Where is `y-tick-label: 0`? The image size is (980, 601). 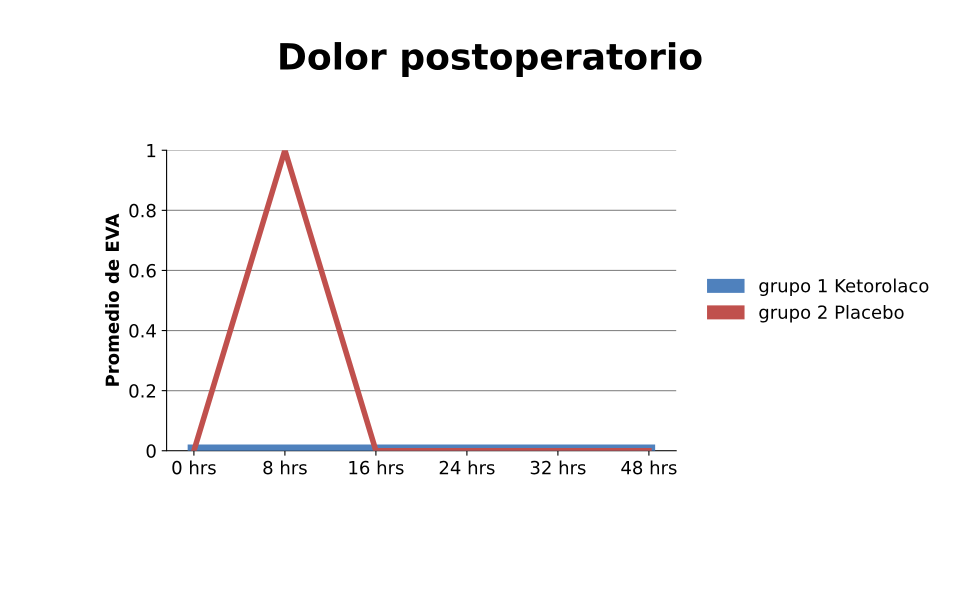
y-tick-label: 0 is located at coordinates (151, 451).